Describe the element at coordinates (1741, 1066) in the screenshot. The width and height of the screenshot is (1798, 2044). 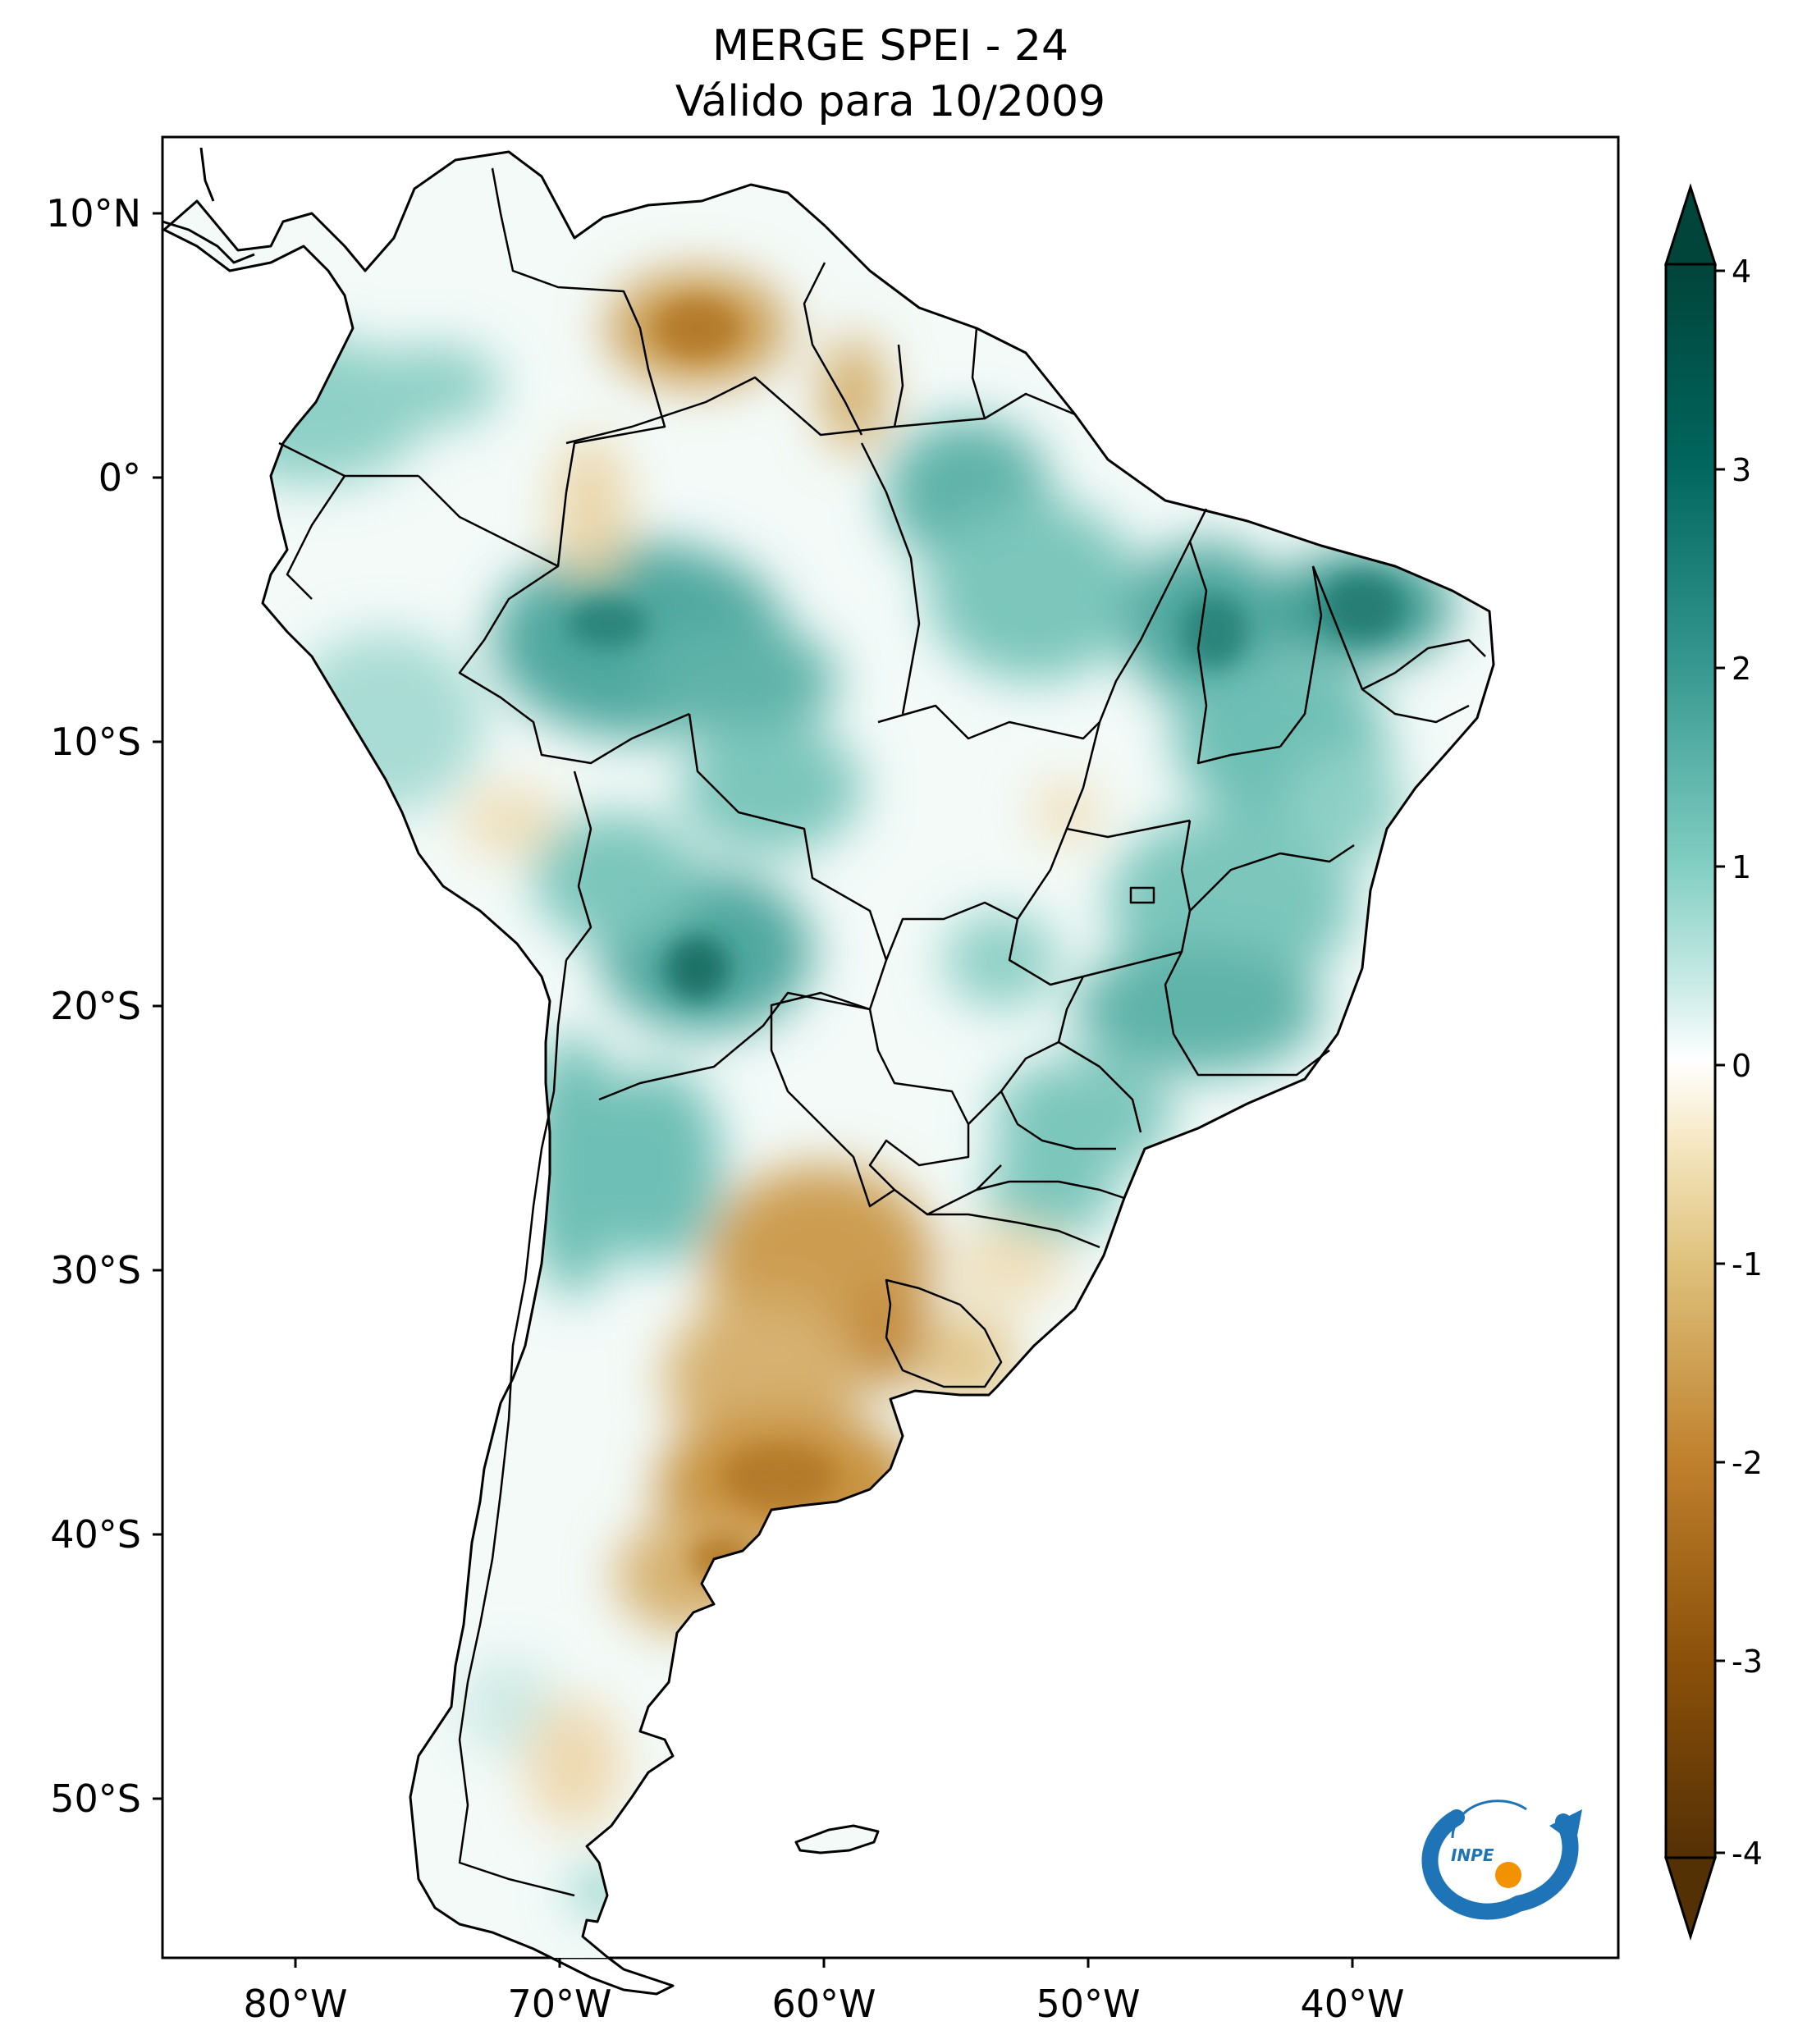
I see `colorbar-tick-label: 0` at that location.